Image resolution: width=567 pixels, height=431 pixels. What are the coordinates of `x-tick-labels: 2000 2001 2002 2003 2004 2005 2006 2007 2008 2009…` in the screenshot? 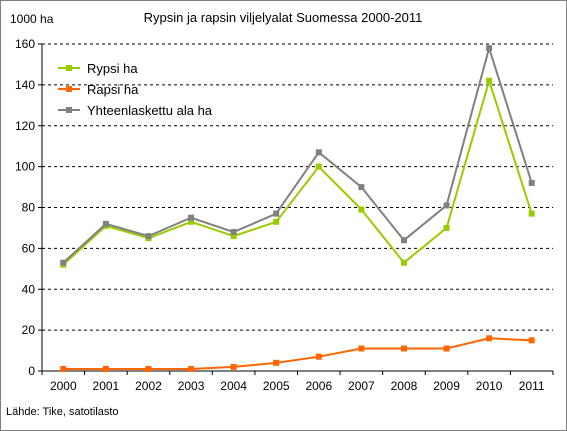 It's located at (297, 382).